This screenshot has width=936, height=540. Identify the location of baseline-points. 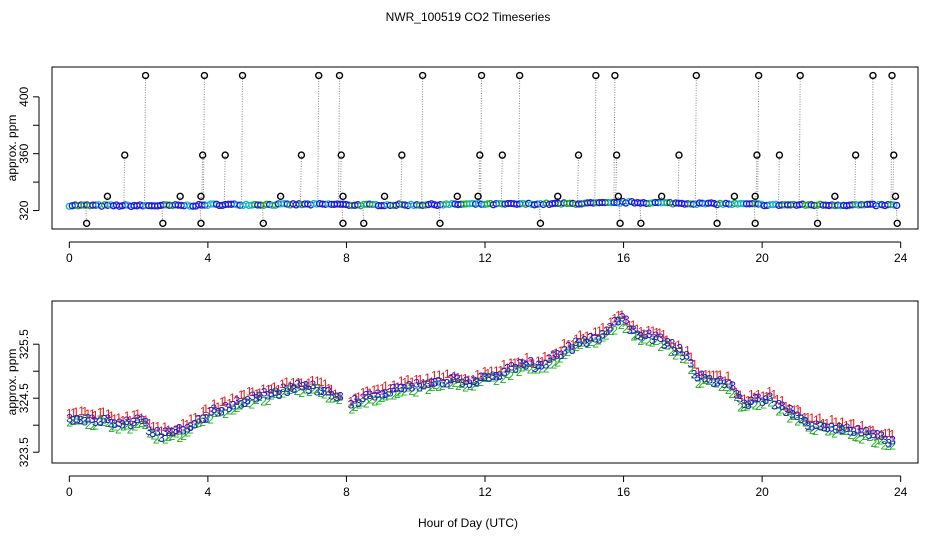
(483, 204).